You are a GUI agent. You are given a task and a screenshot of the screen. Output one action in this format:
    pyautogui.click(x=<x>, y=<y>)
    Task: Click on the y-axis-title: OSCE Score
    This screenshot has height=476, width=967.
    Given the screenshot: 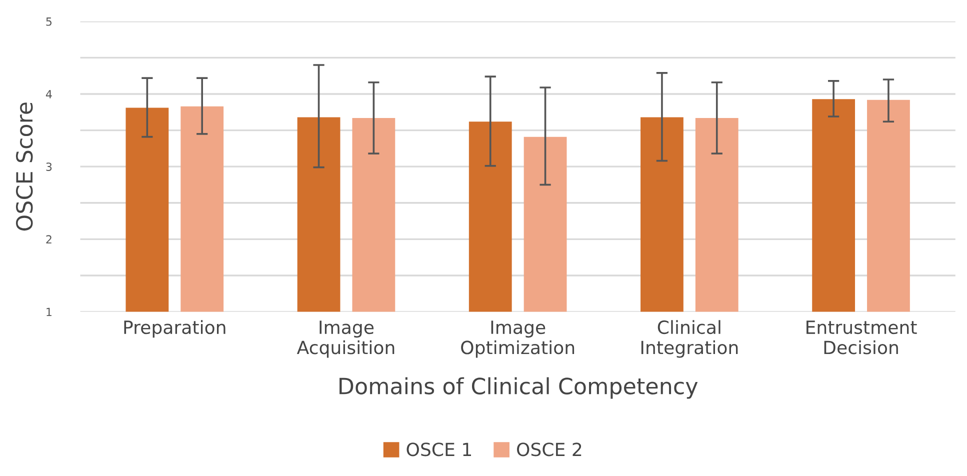 What is the action you would take?
    pyautogui.click(x=24, y=166)
    